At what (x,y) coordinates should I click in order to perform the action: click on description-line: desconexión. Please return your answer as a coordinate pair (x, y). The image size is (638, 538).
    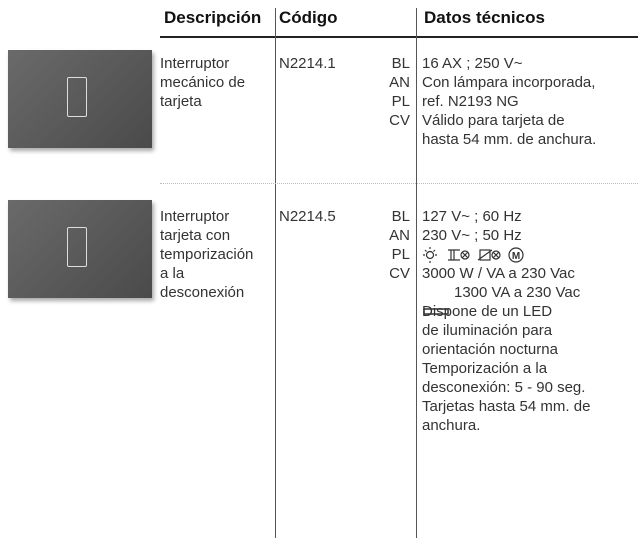
    Looking at the image, I should click on (202, 292).